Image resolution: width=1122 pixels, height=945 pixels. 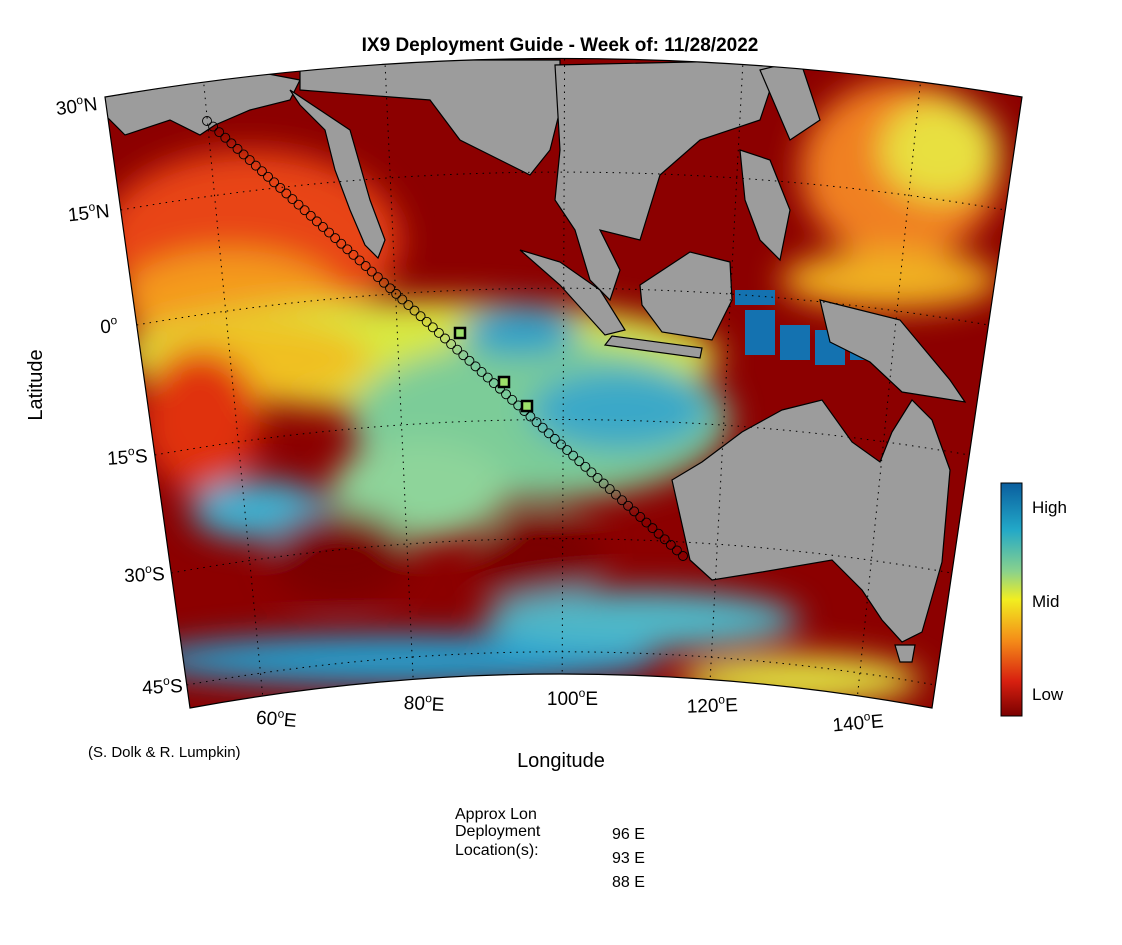 I want to click on label-number: 120, so click(x=702, y=707).